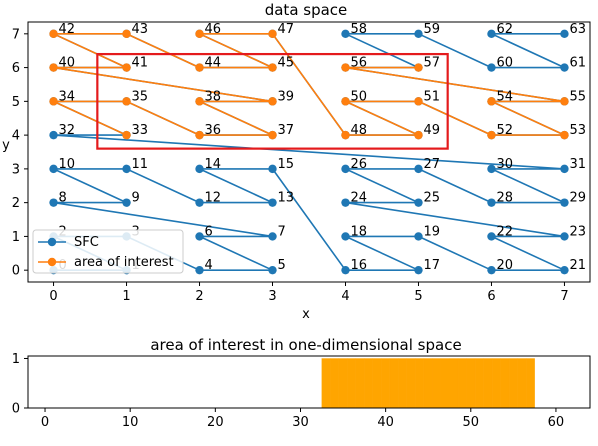  I want to click on point-label: 20, so click(504, 265).